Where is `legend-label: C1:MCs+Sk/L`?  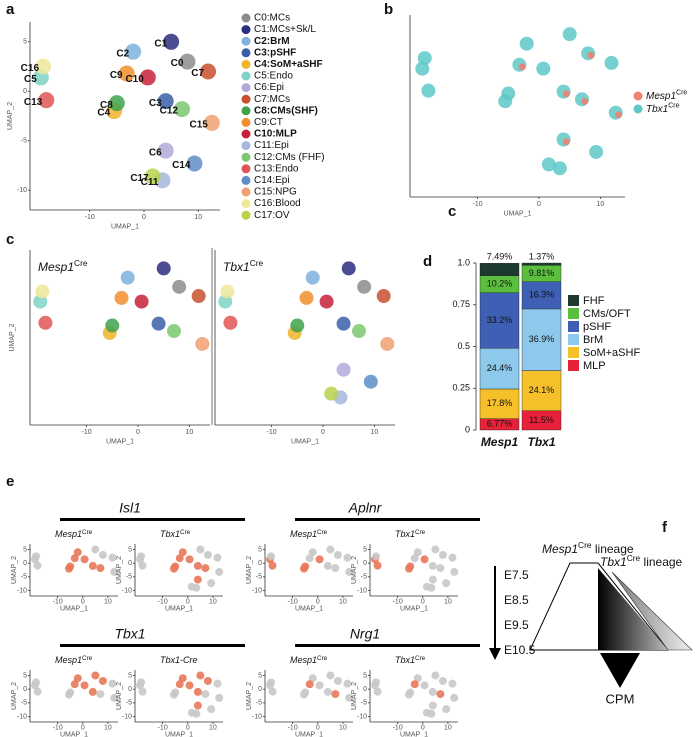
legend-label: C1:MCs+Sk/L is located at coordinates (285, 29).